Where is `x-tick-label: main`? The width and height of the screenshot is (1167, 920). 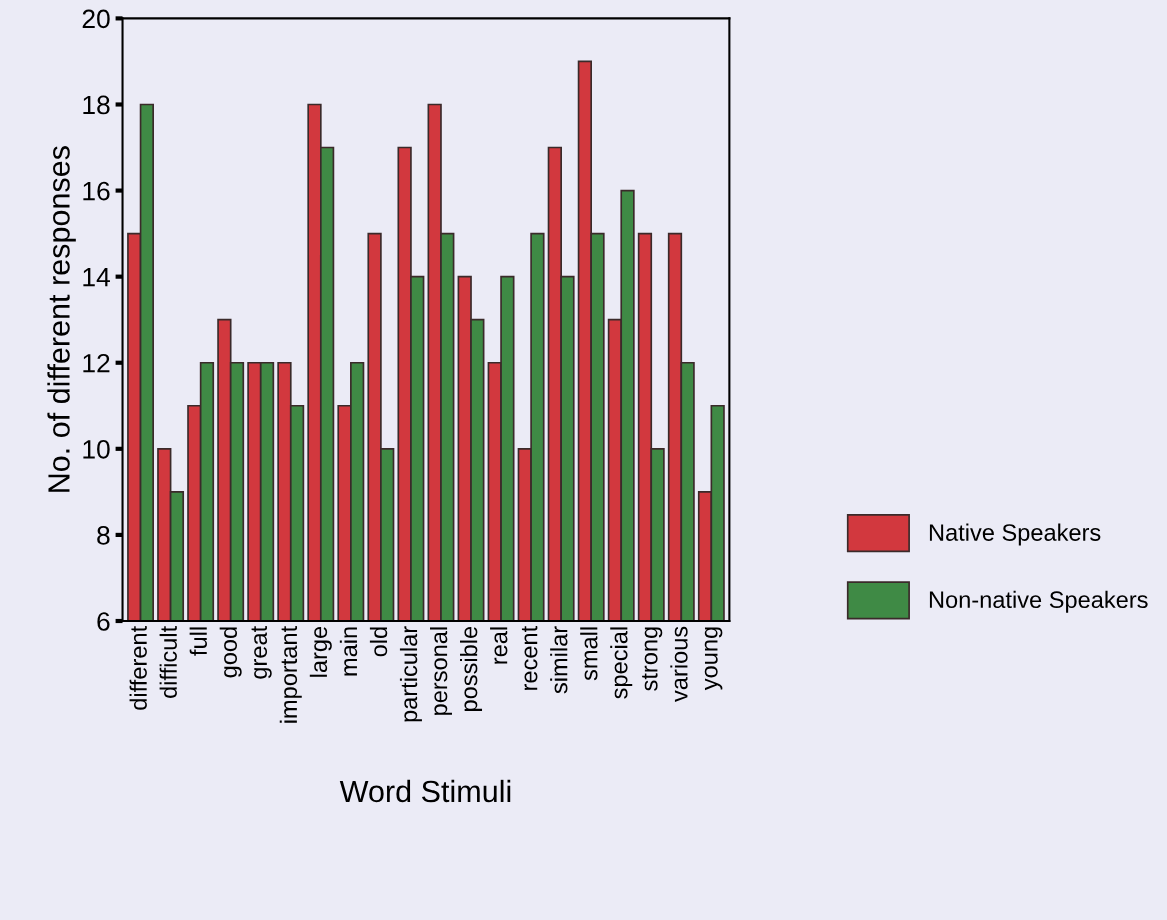
x-tick-label: main is located at coordinates (348, 651).